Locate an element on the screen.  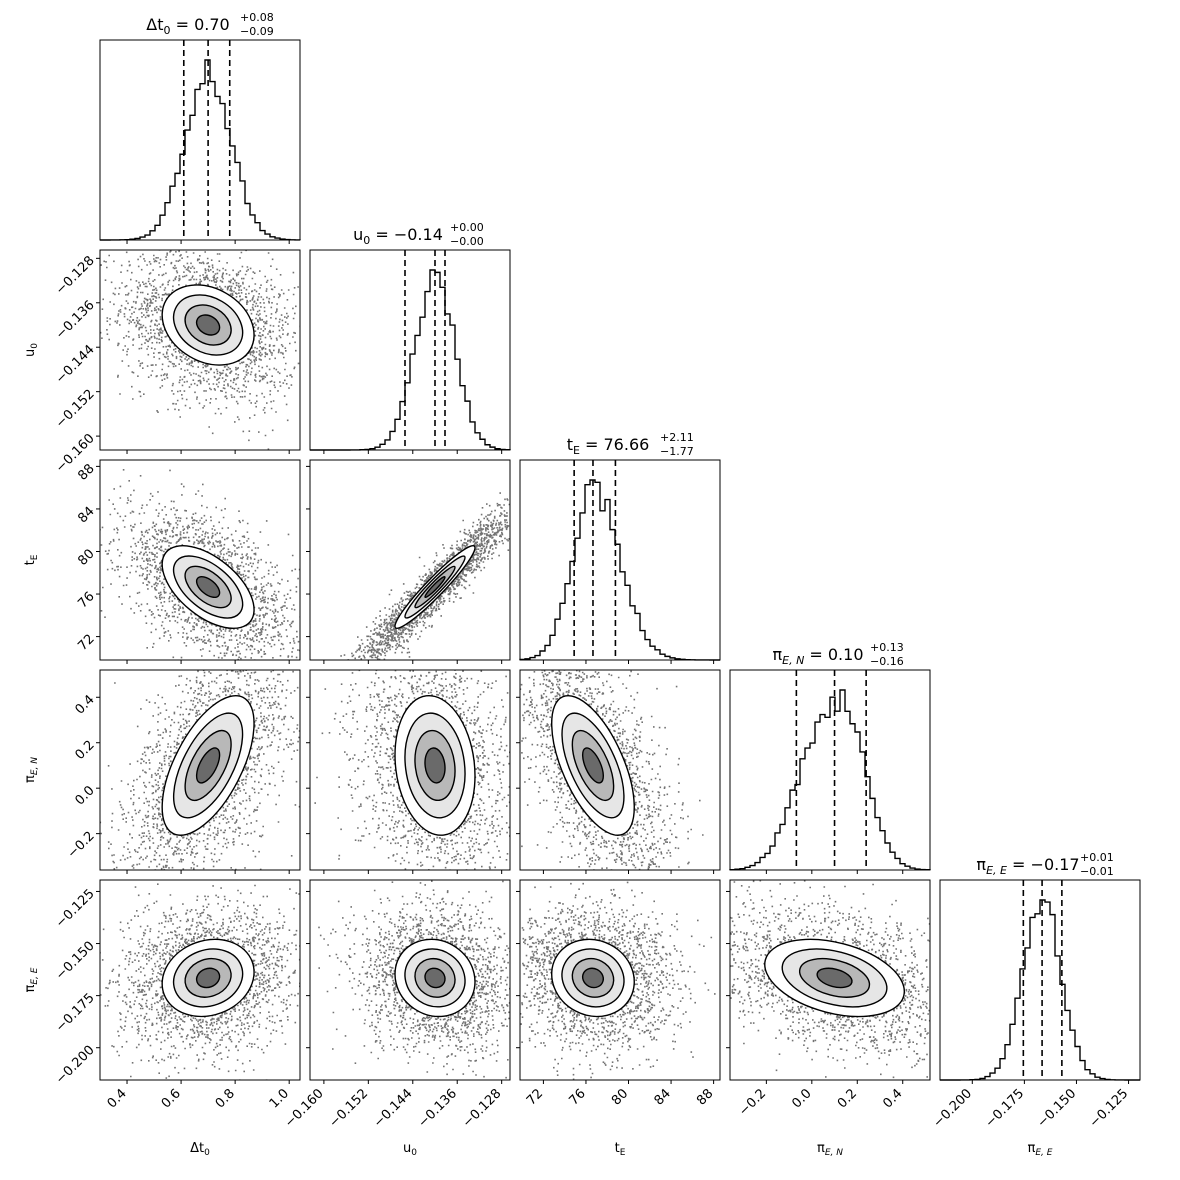
panel-piEN-vs-dt0 is located at coordinates (200, 770).